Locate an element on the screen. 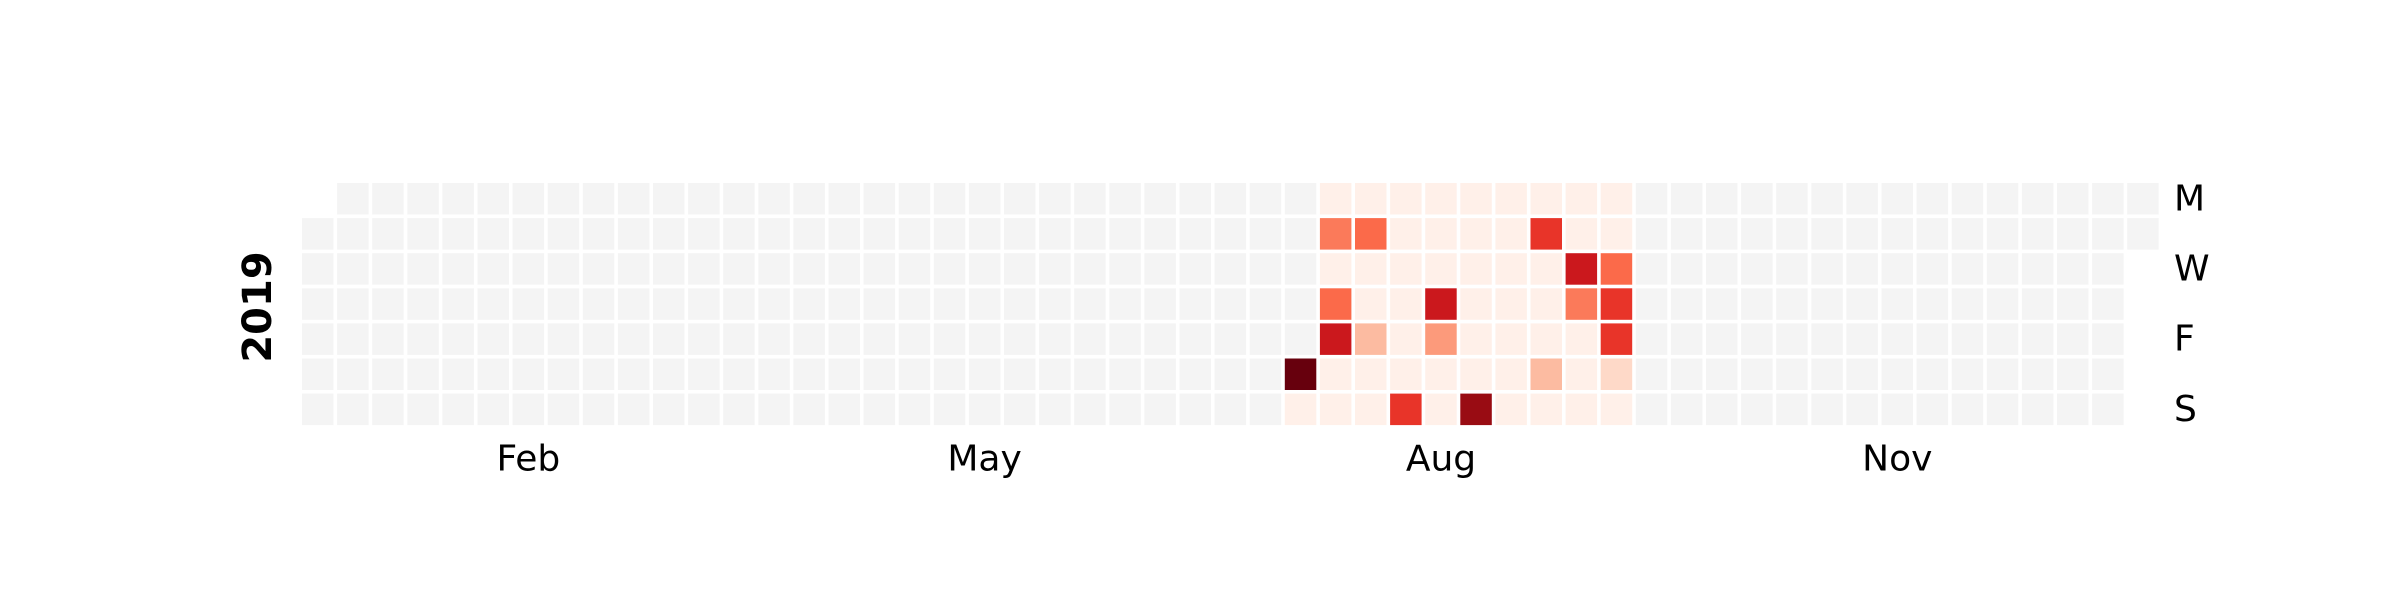 The height and width of the screenshot is (600, 2400). weekday-label: F is located at coordinates (2184, 339).